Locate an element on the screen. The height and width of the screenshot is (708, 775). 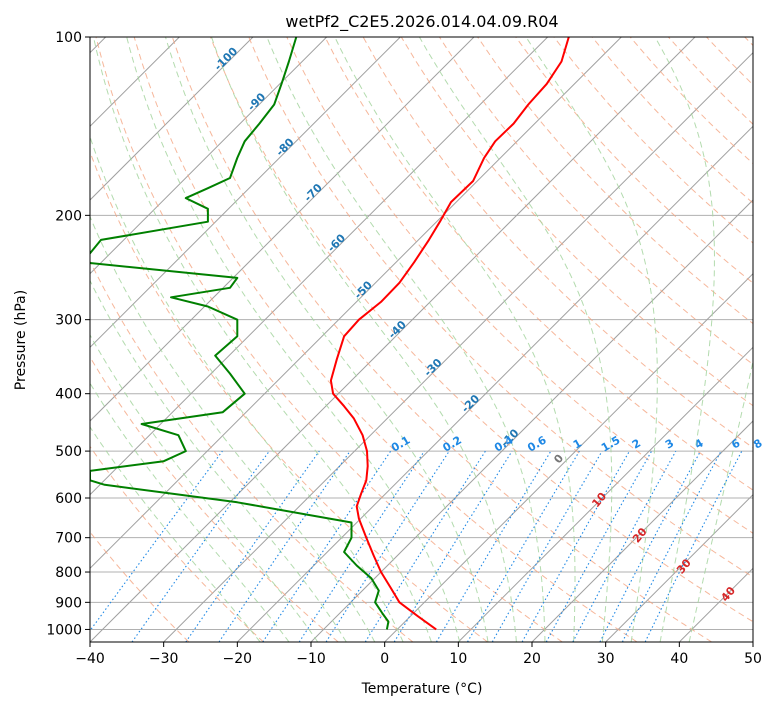
y-tick-label: 500 is located at coordinates (68, 452).